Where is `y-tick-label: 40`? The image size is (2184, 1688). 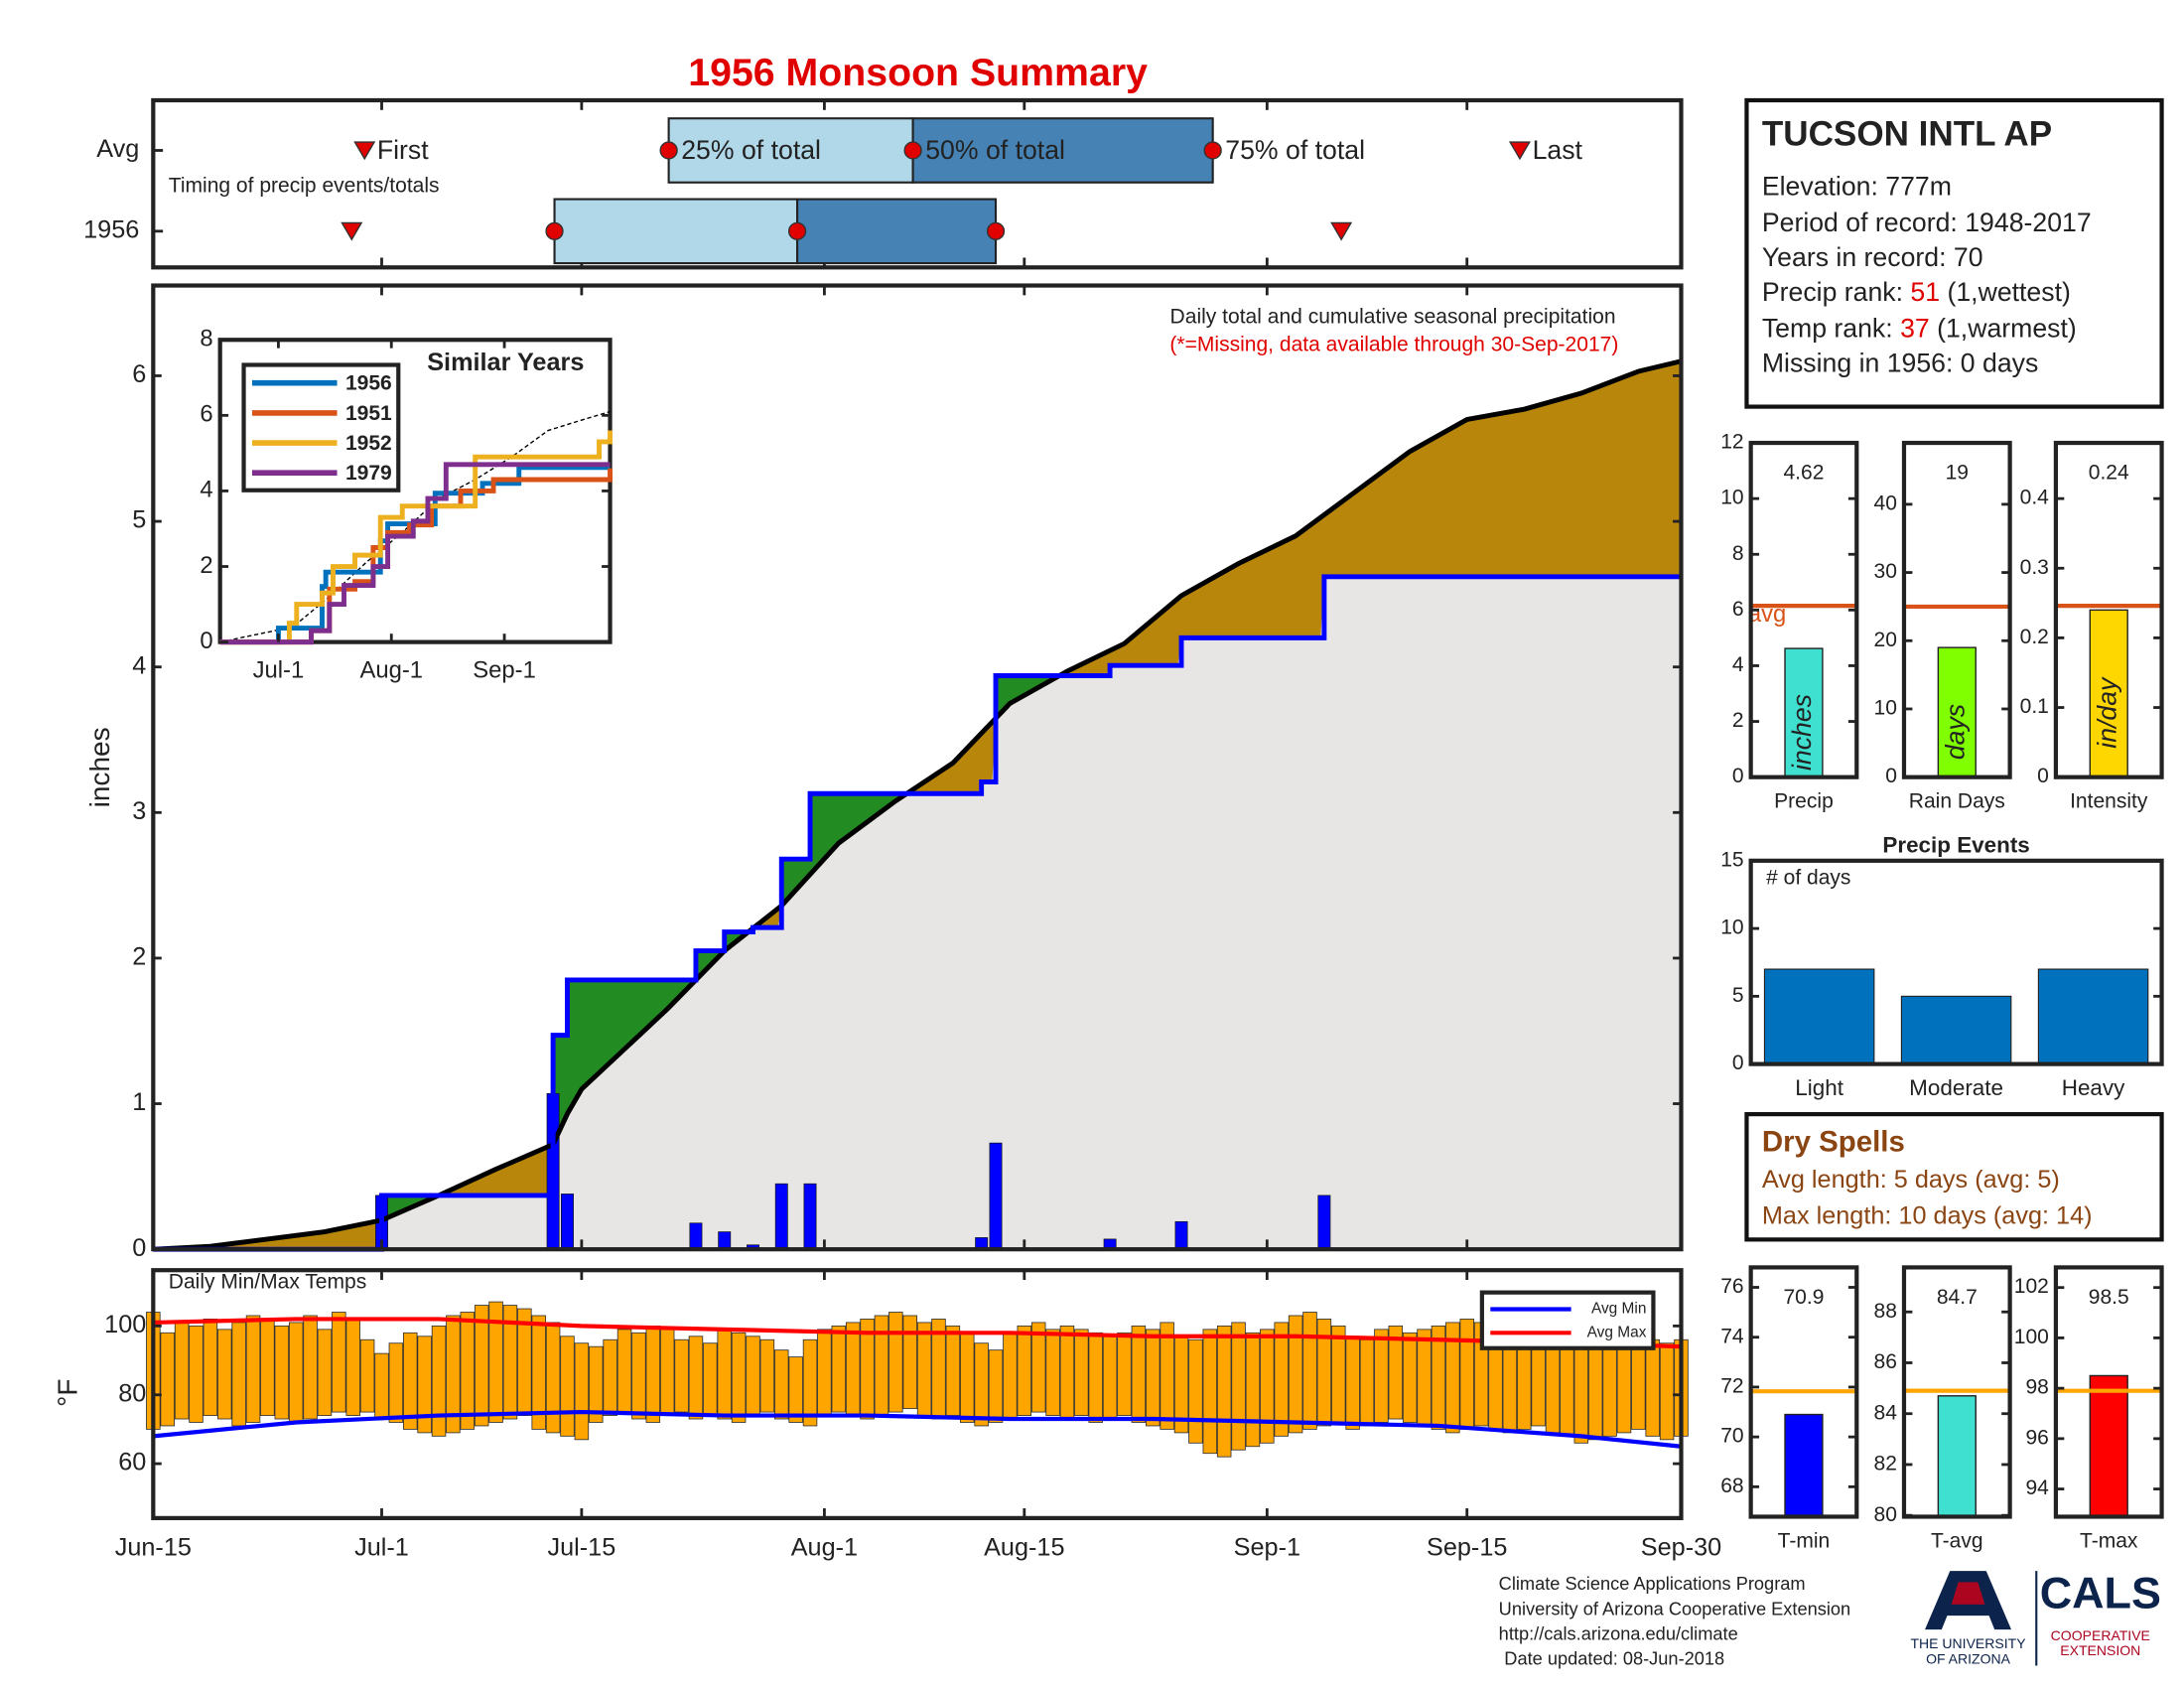
y-tick-label: 40 is located at coordinates (1885, 503).